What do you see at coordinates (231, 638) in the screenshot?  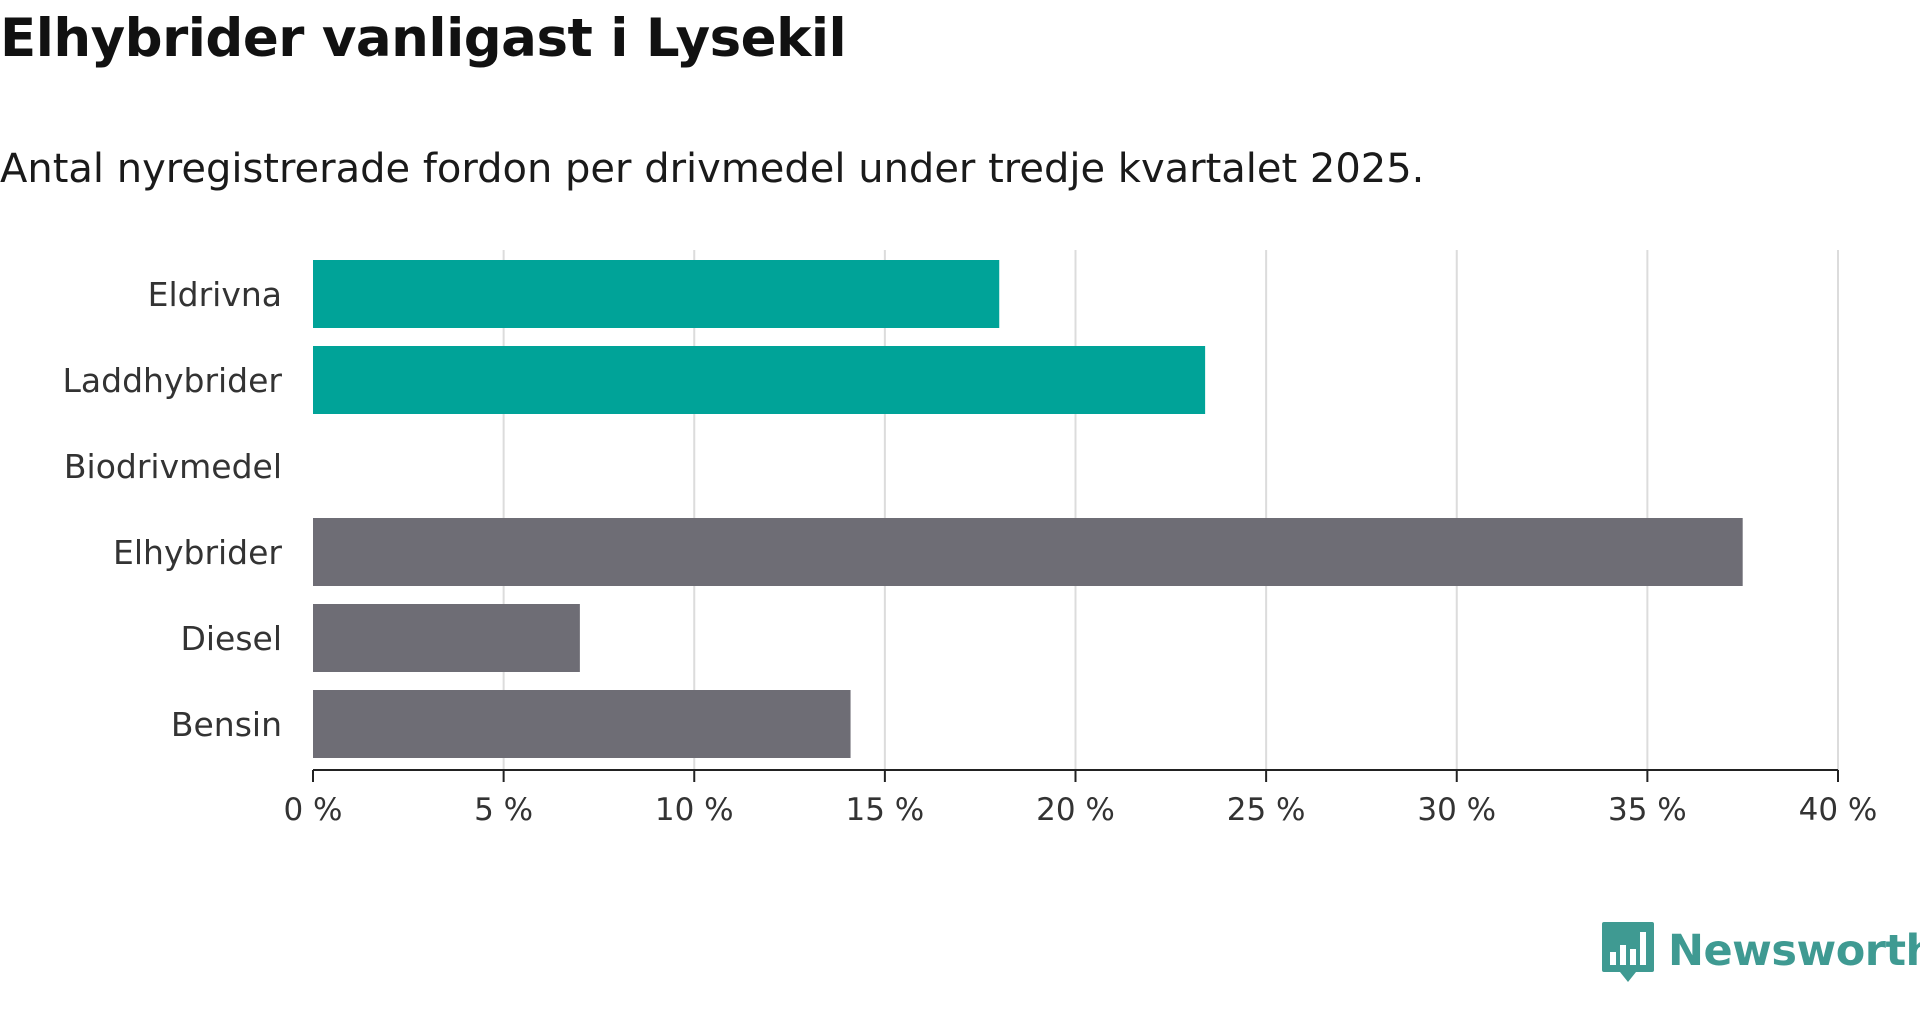 I see `category-label-diesel: Diesel` at bounding box center [231, 638].